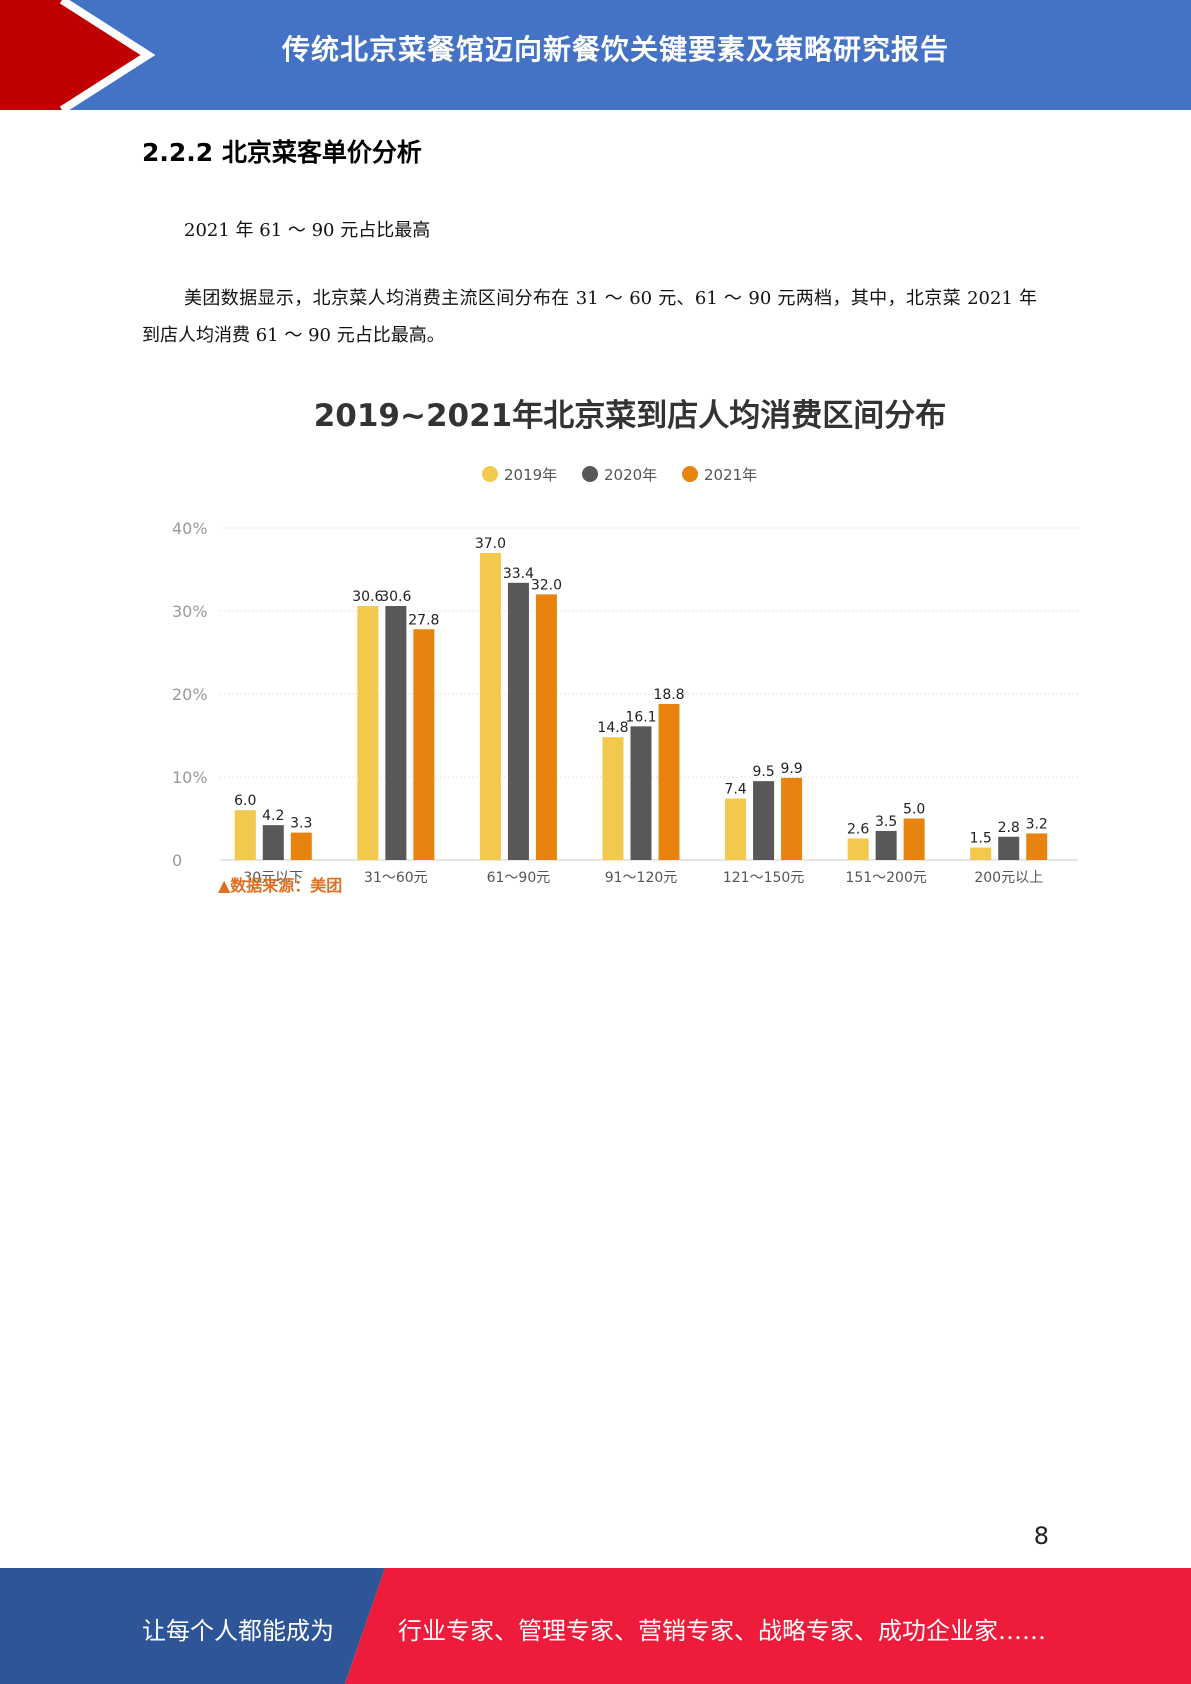 The height and width of the screenshot is (1684, 1191). I want to click on page-header: 传统北京菜餐馆迈向新餐饮关键要素及策略研究报告, so click(595, 55).